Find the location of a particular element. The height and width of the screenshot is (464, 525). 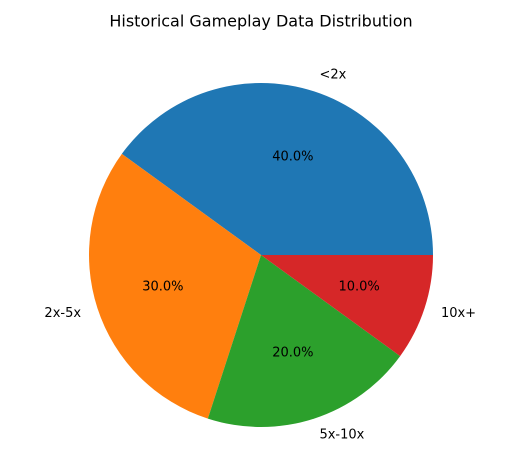

category-label: 2x-5x is located at coordinates (62, 313).